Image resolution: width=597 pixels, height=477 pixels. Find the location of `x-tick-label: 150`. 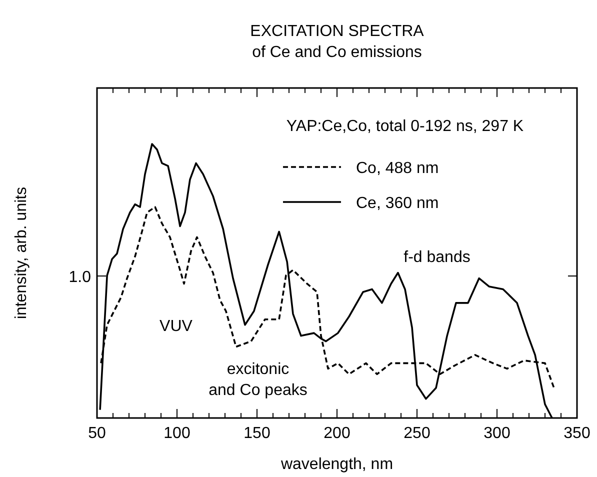

x-tick-label: 150 is located at coordinates (257, 433).